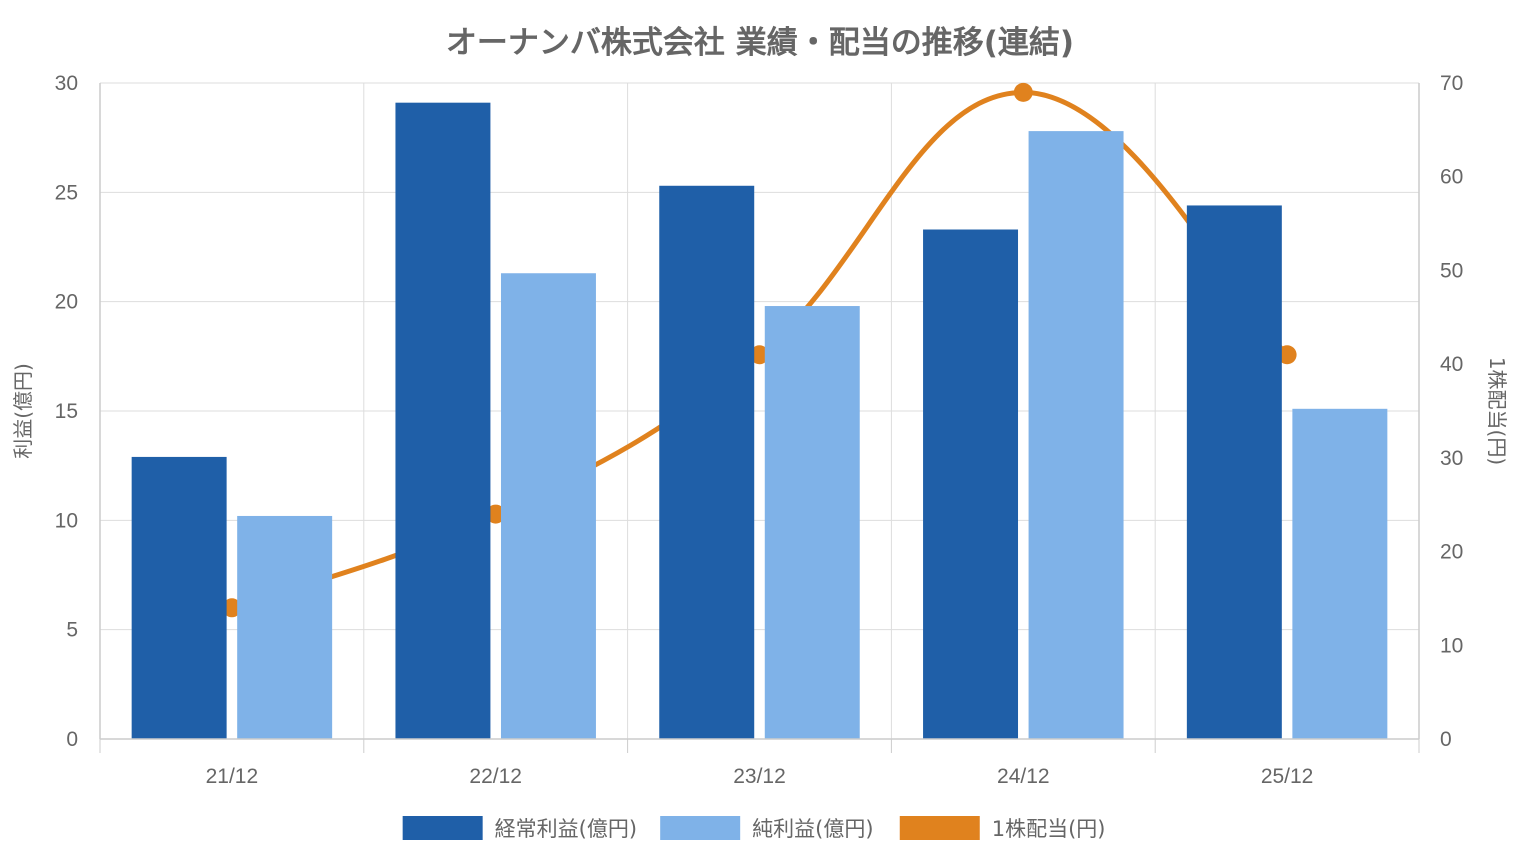 This screenshot has height=860, width=1520. What do you see at coordinates (1497, 411) in the screenshot?
I see `y2-axis-title: 1株配当(円)` at bounding box center [1497, 411].